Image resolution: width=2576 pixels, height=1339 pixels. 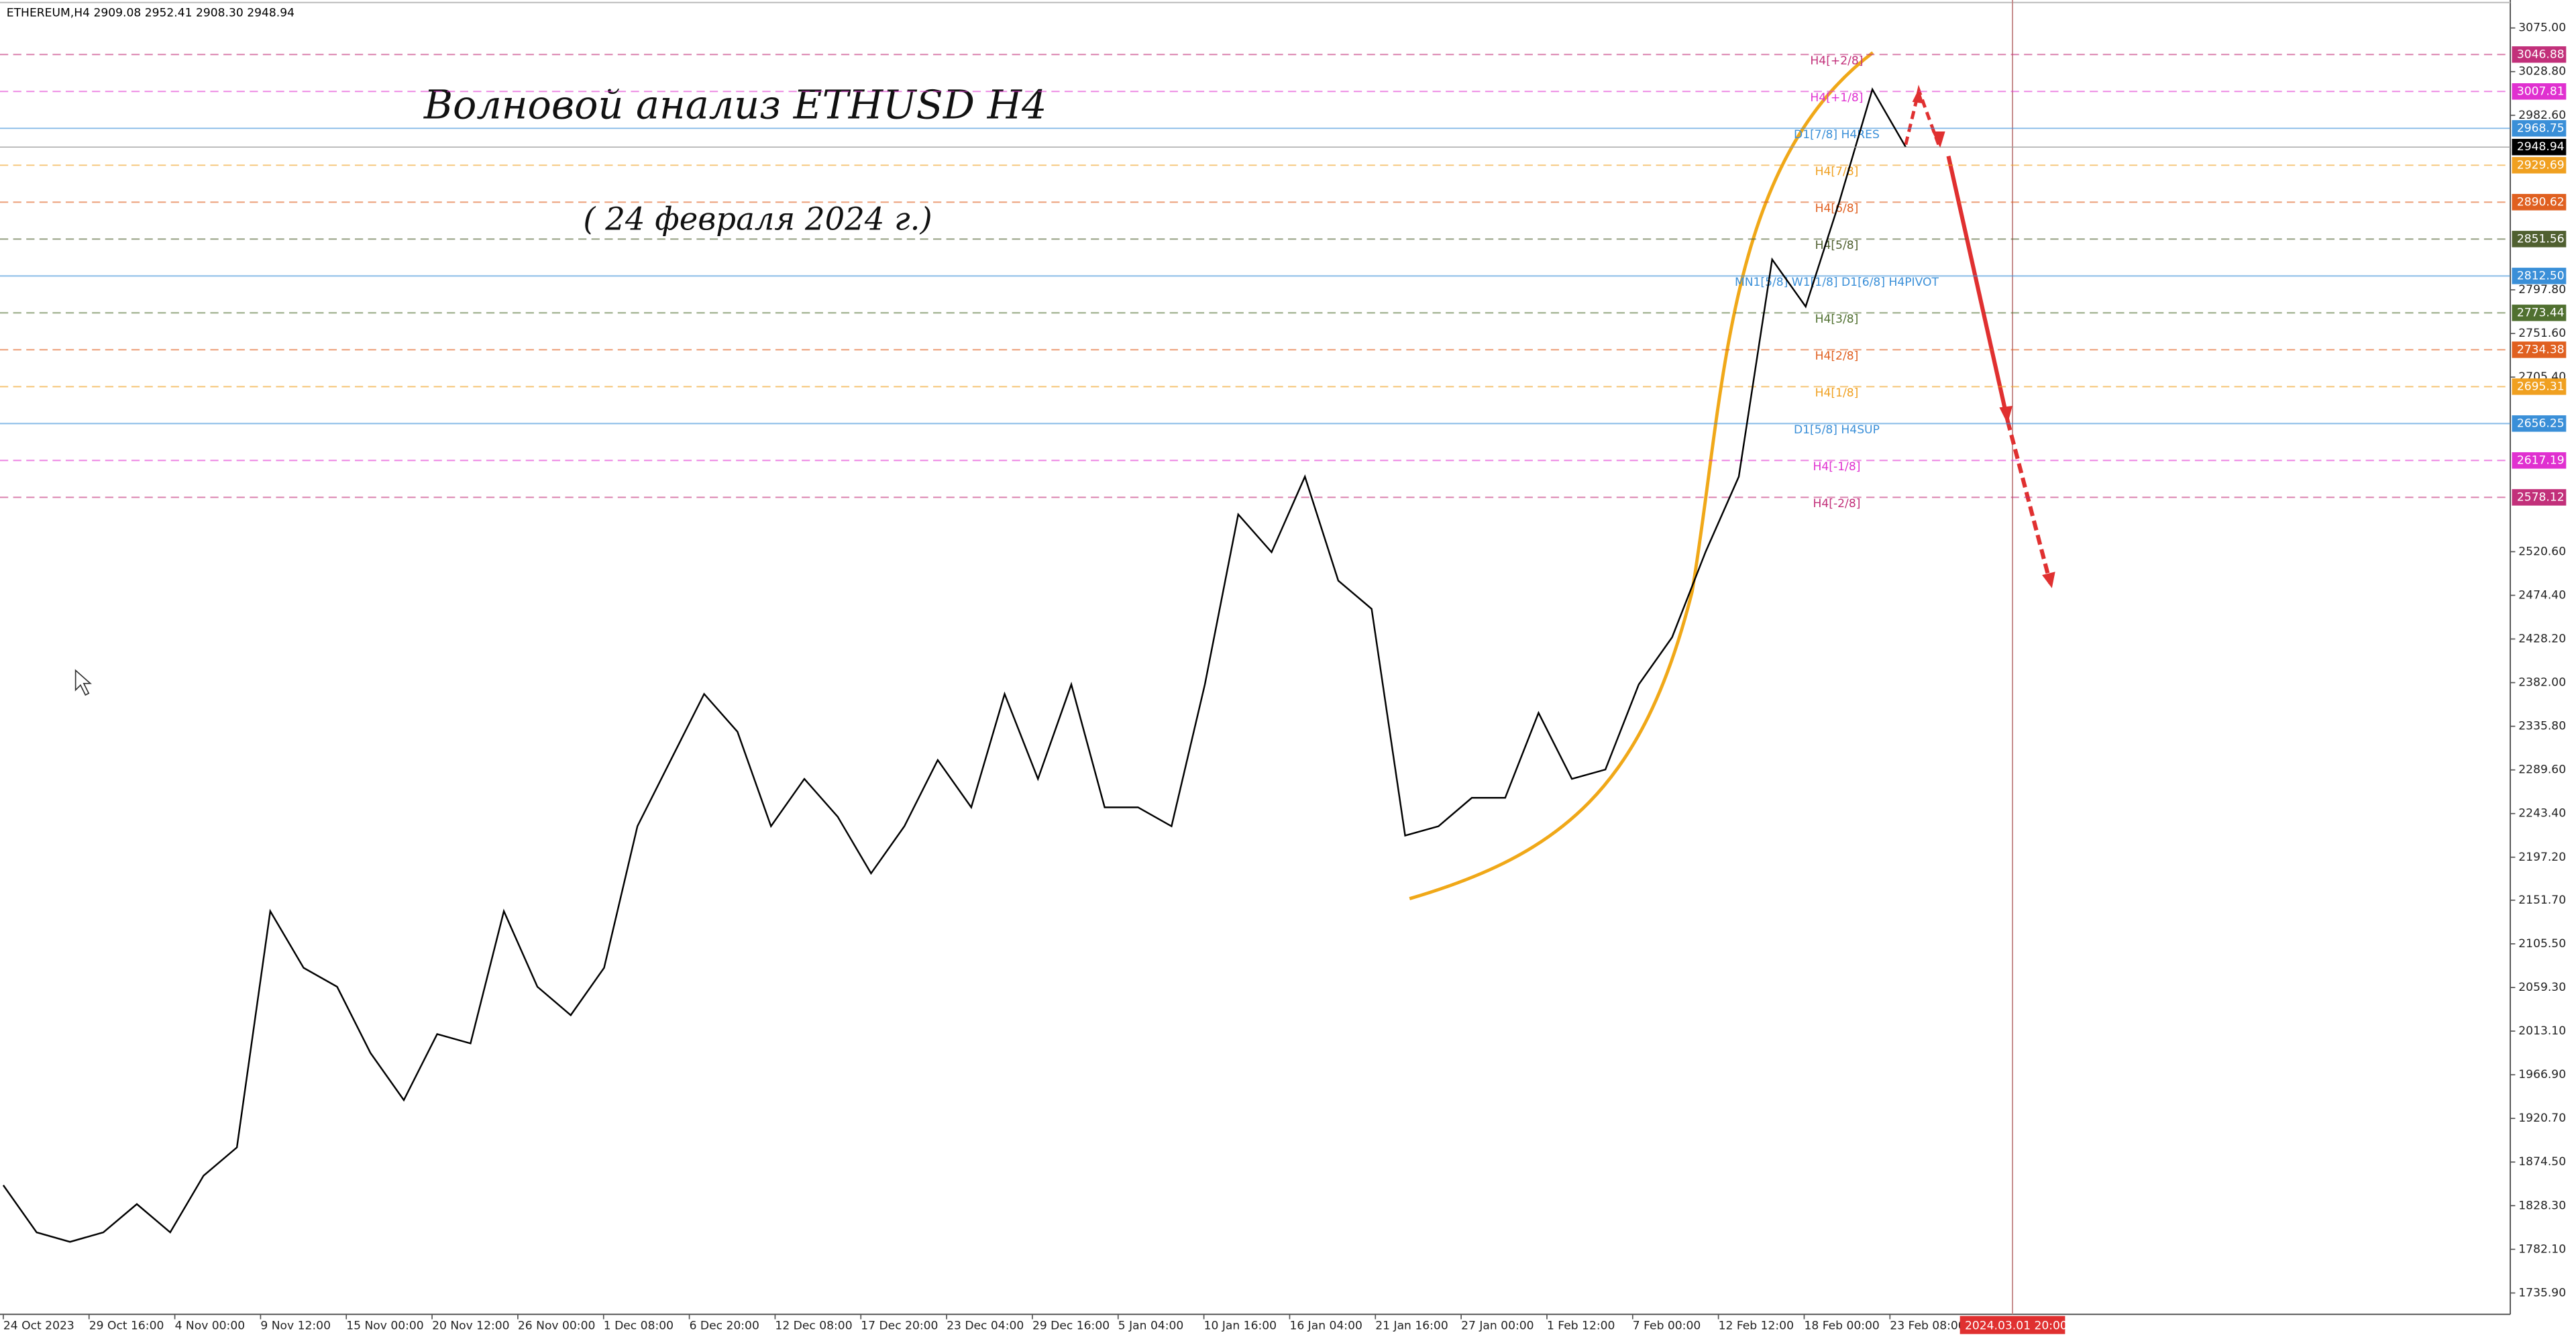 What do you see at coordinates (1836, 98) in the screenshot?
I see `level-name: H4[+1/8]` at bounding box center [1836, 98].